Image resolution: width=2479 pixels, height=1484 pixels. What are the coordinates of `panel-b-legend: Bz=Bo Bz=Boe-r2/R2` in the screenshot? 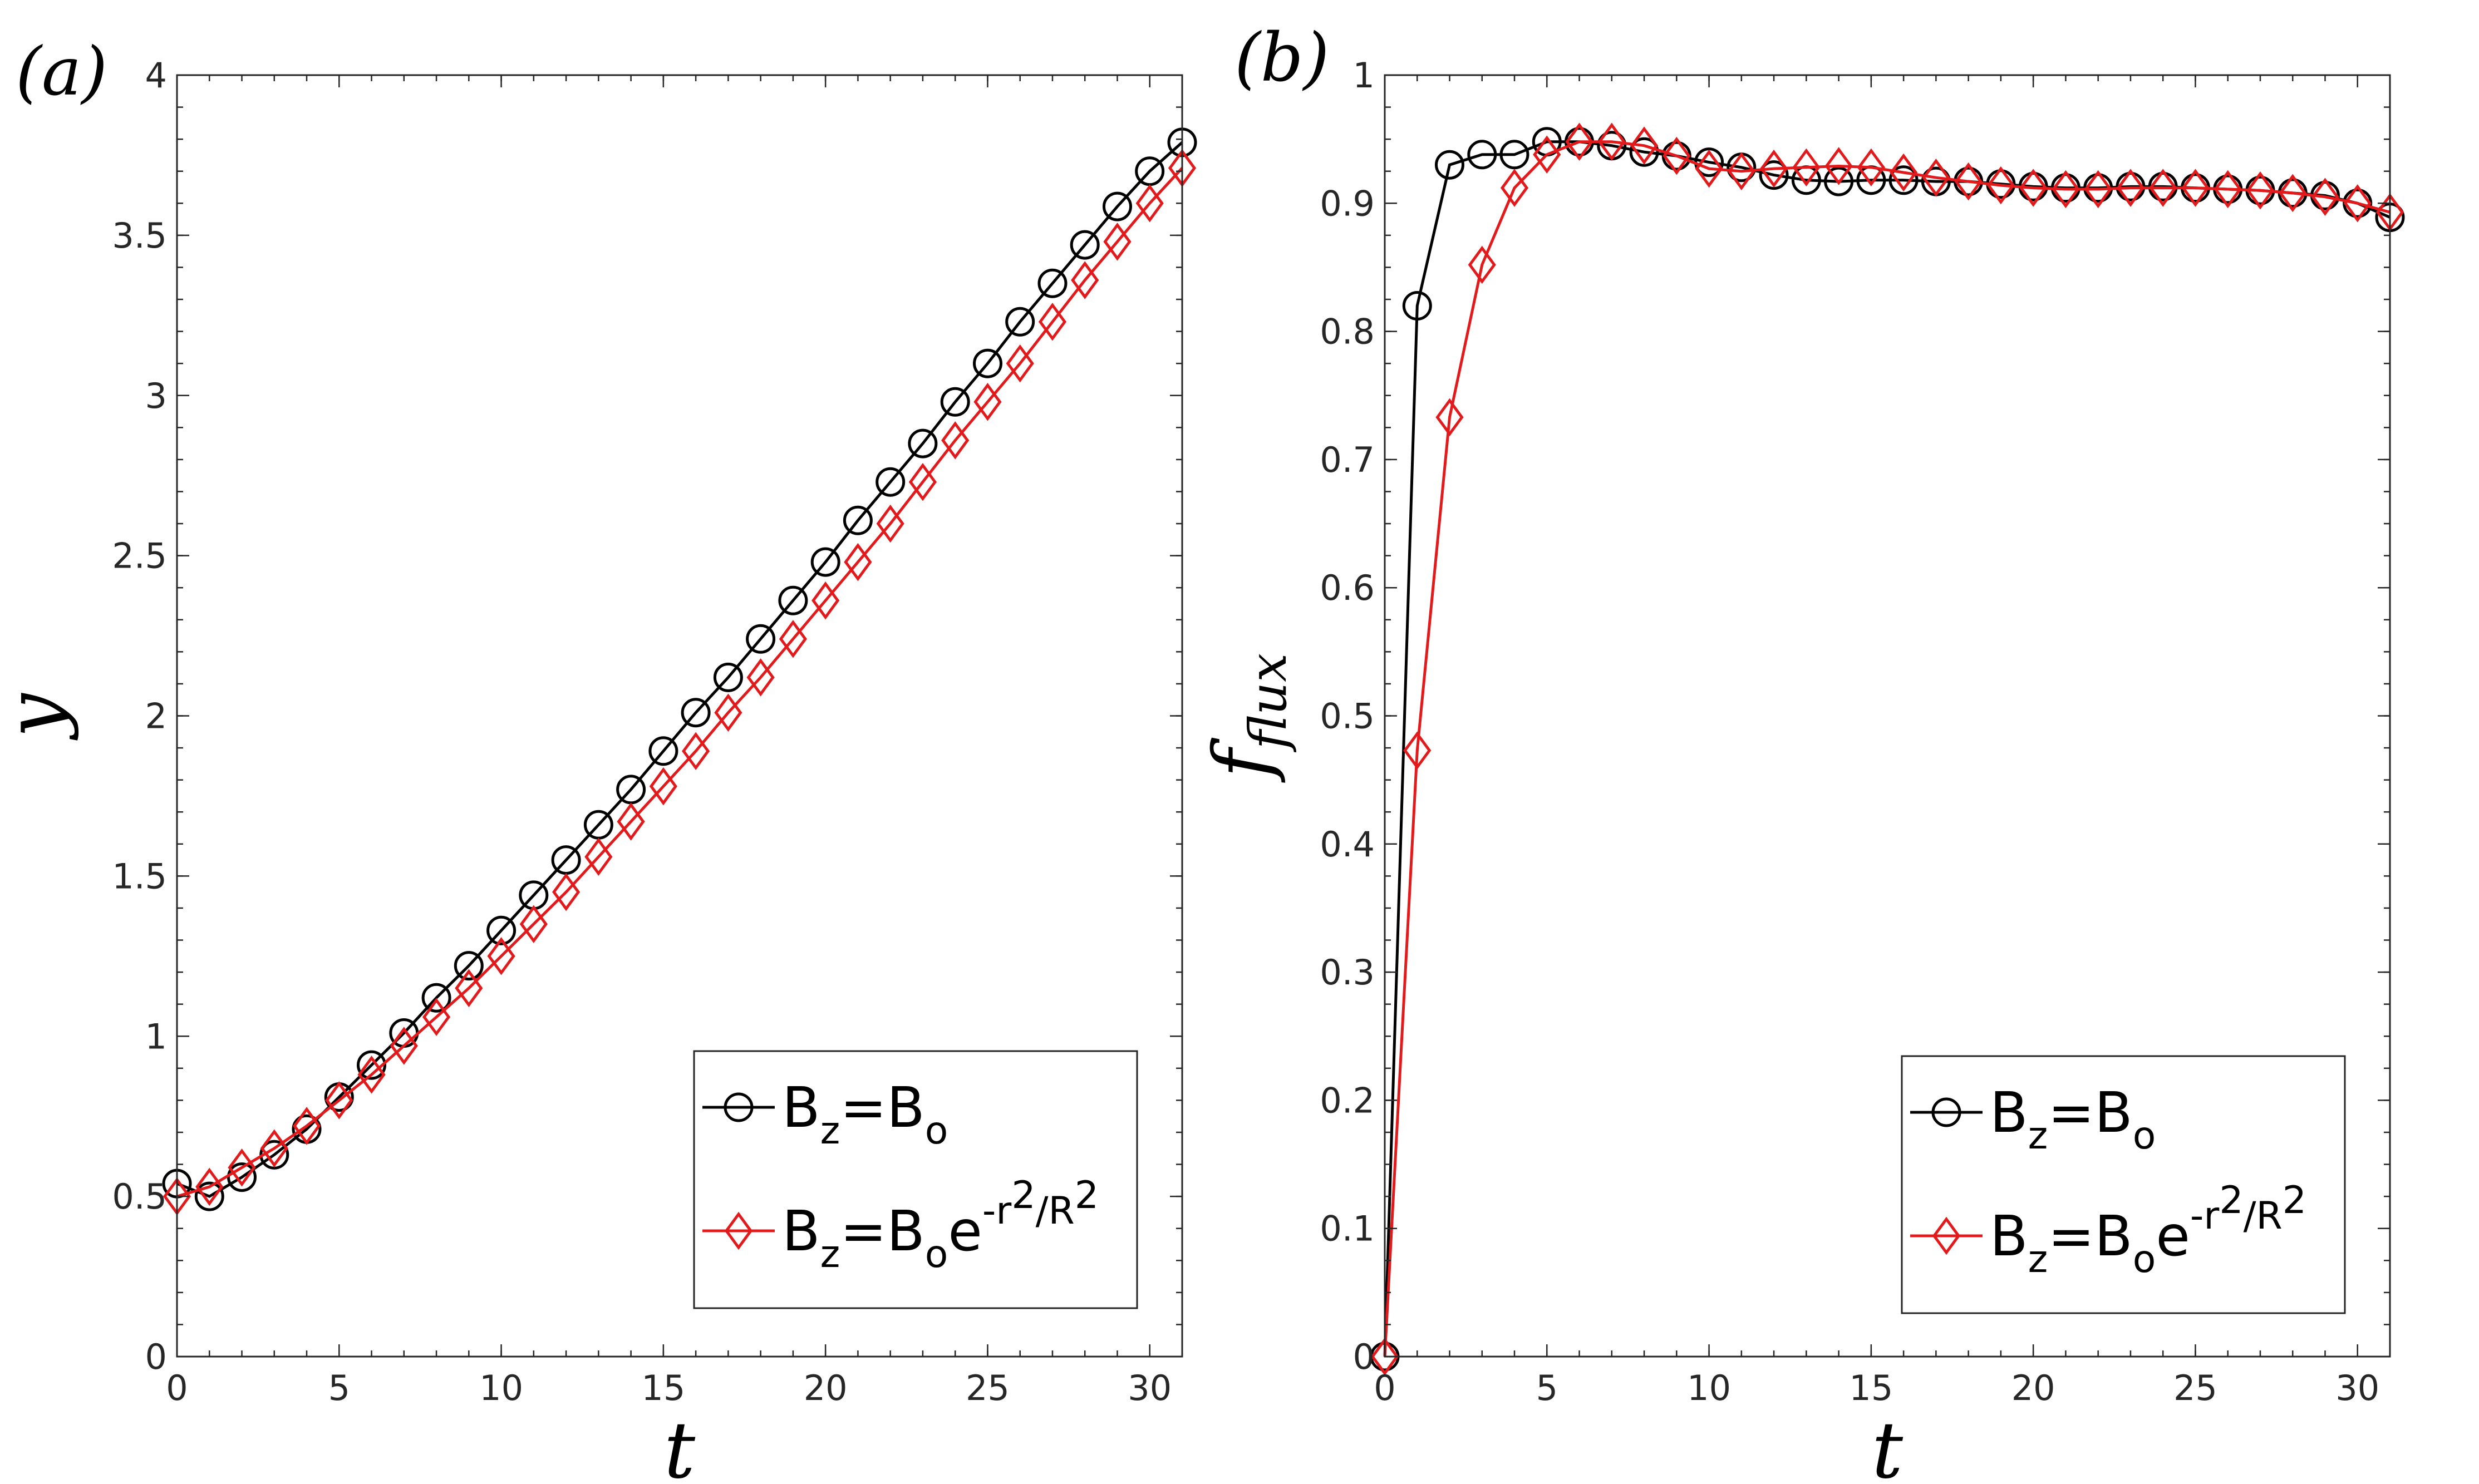 It's located at (2123, 1185).